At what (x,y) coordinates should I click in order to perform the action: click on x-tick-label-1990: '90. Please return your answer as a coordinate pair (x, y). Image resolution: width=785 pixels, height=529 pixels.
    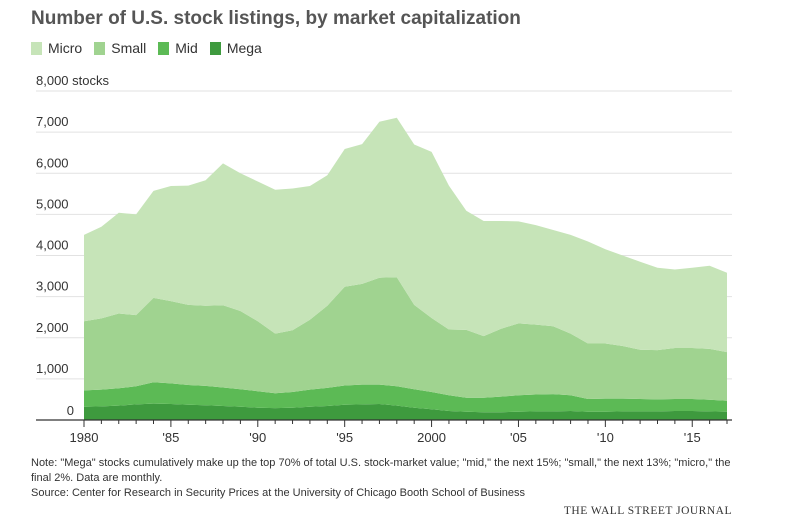
    Looking at the image, I should click on (257, 437).